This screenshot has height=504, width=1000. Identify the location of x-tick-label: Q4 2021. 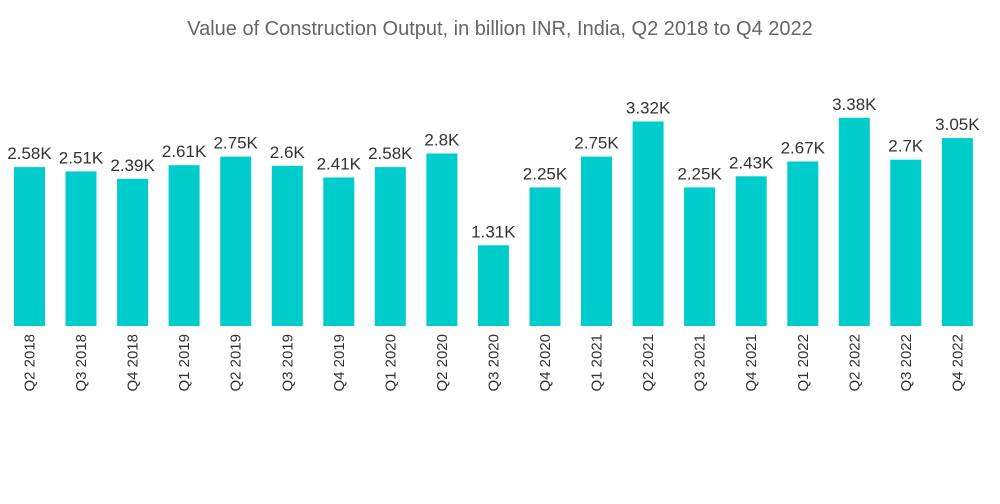
(751, 363).